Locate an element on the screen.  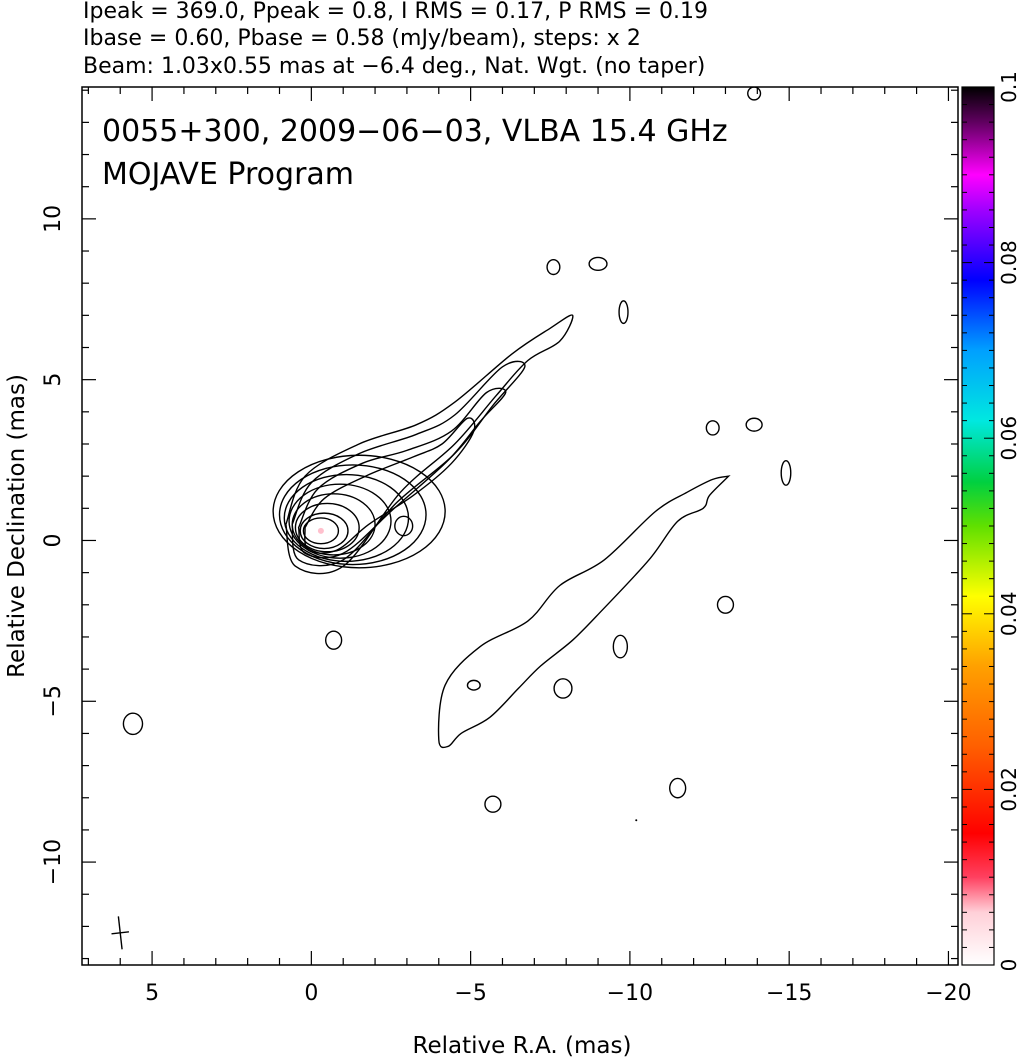
y-tick-label: 0 is located at coordinates (53, 540).